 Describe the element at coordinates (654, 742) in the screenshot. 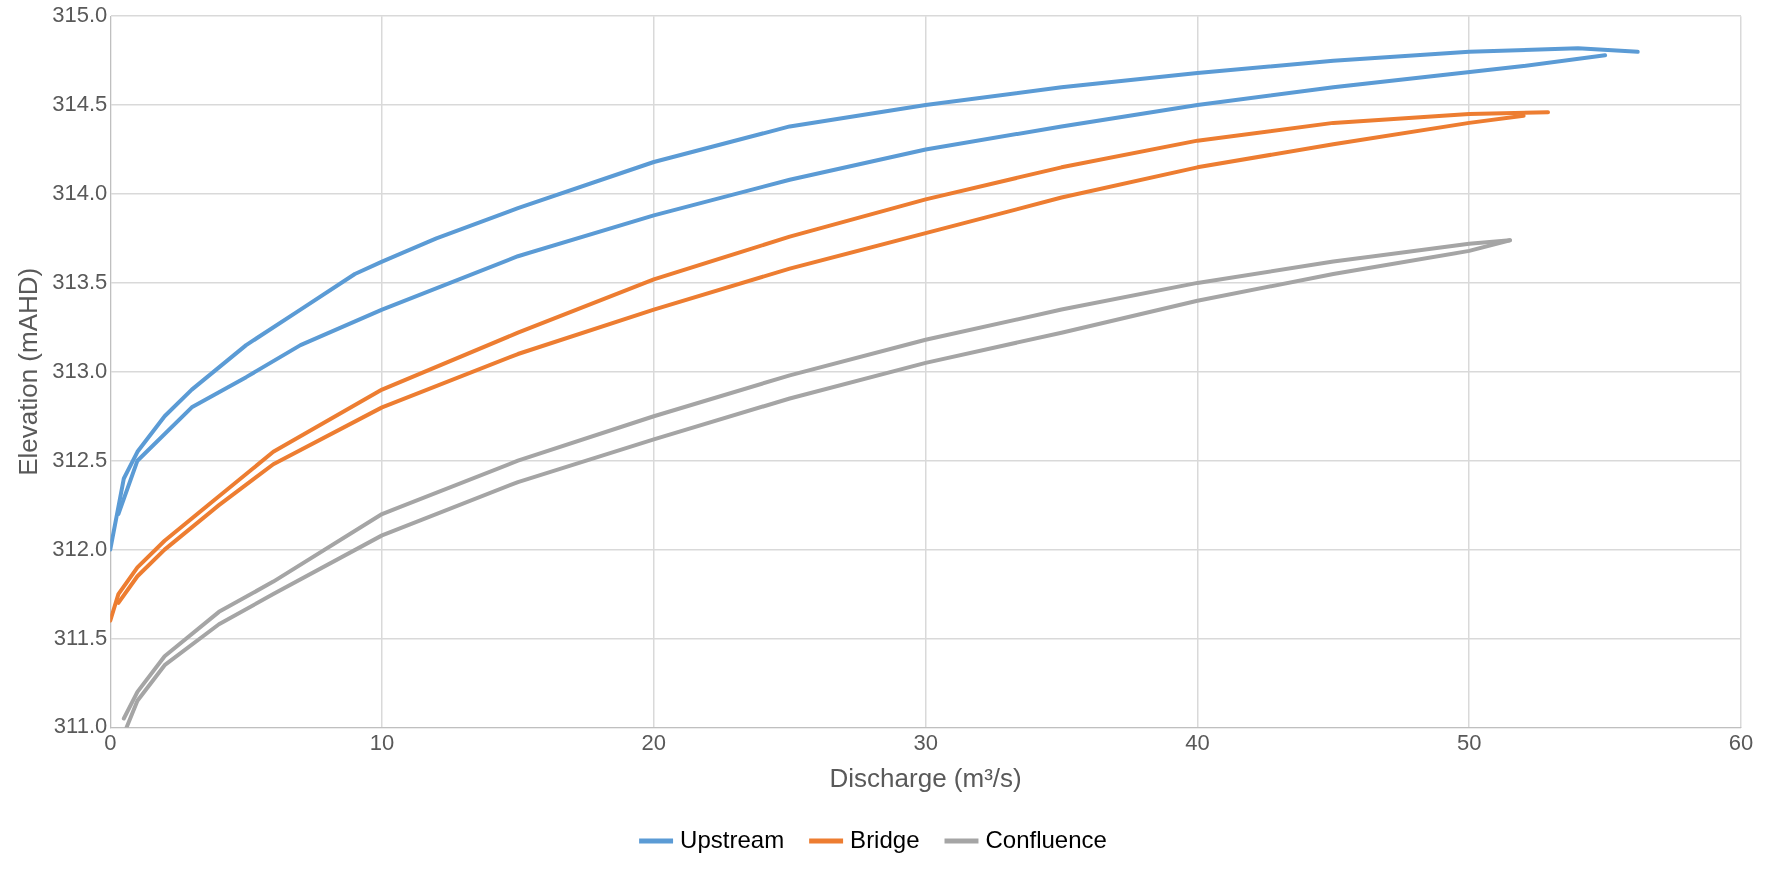

I see `x-tick-label: 20` at that location.